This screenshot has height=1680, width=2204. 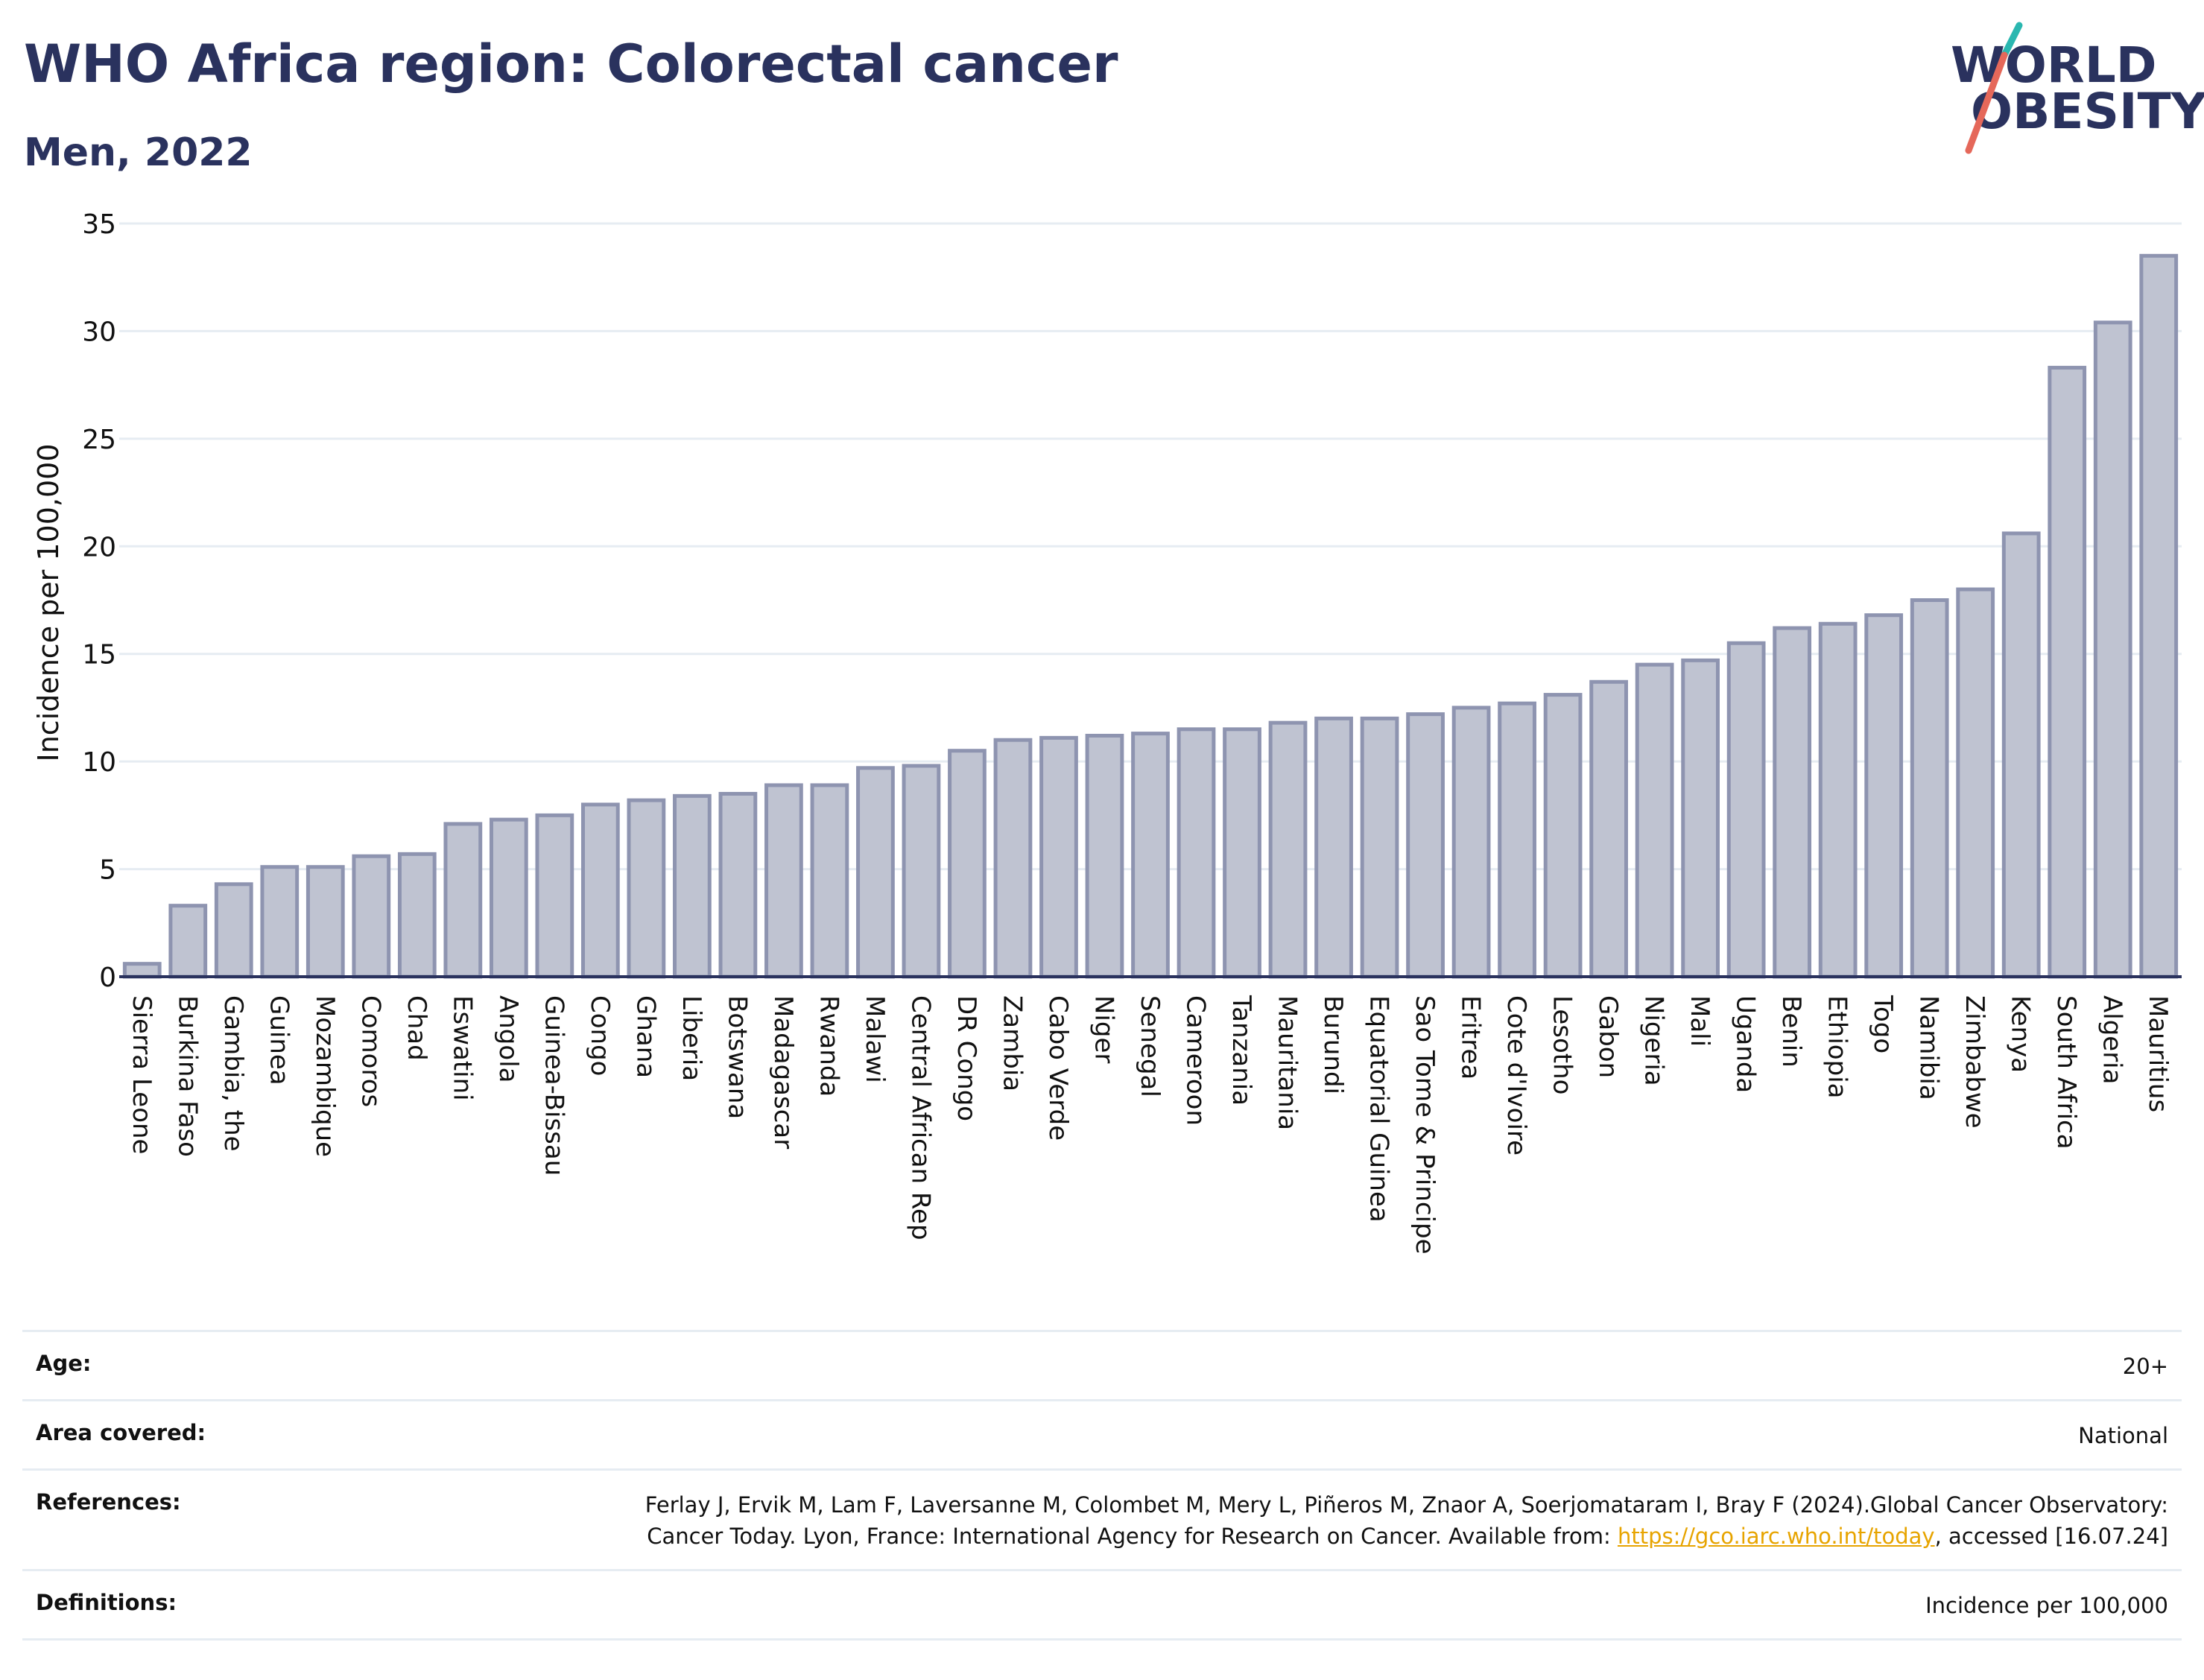 What do you see at coordinates (571, 64) in the screenshot?
I see `chart-title: WHO Africa region: Colorectal cancer` at bounding box center [571, 64].